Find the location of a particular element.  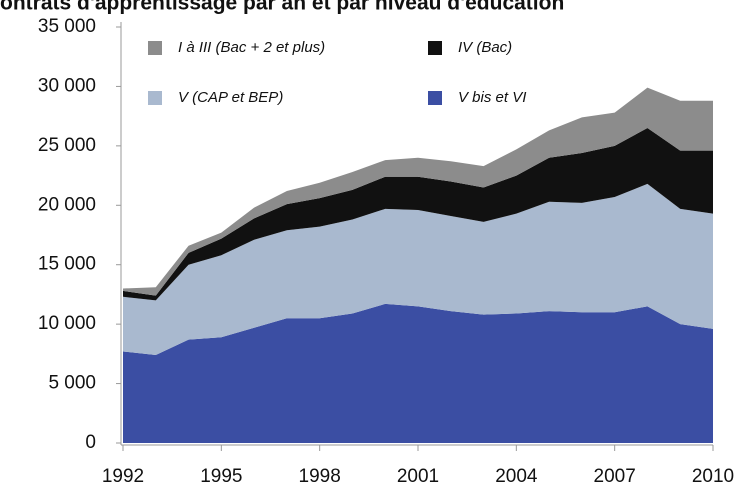

x-tick-label: 2007 is located at coordinates (615, 476).